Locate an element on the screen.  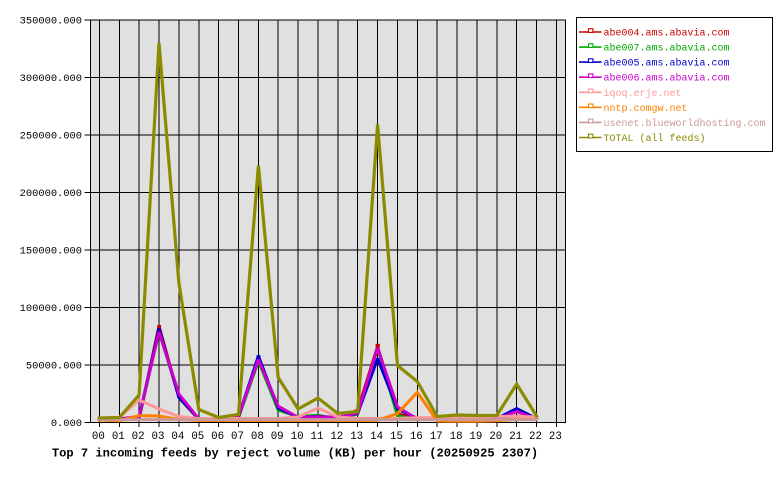
svg-text: abe005.ams.abavia.com is located at coordinates (667, 64).